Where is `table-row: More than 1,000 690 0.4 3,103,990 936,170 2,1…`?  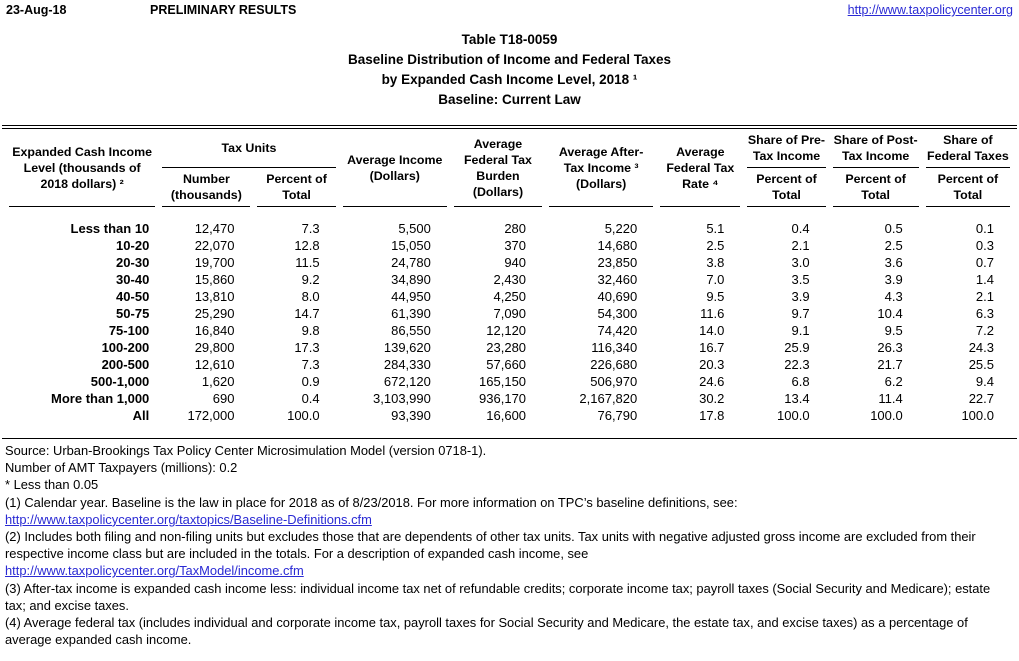 table-row: More than 1,000 690 0.4 3,103,990 936,170 2,1… is located at coordinates (509, 398).